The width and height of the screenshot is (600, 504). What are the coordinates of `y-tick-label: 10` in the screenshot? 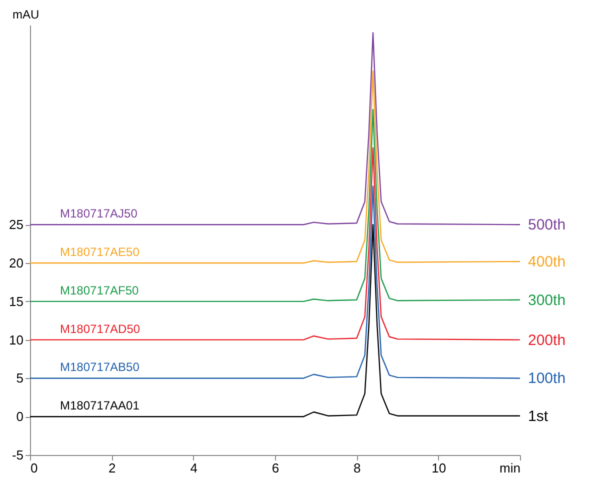 It's located at (16, 340).